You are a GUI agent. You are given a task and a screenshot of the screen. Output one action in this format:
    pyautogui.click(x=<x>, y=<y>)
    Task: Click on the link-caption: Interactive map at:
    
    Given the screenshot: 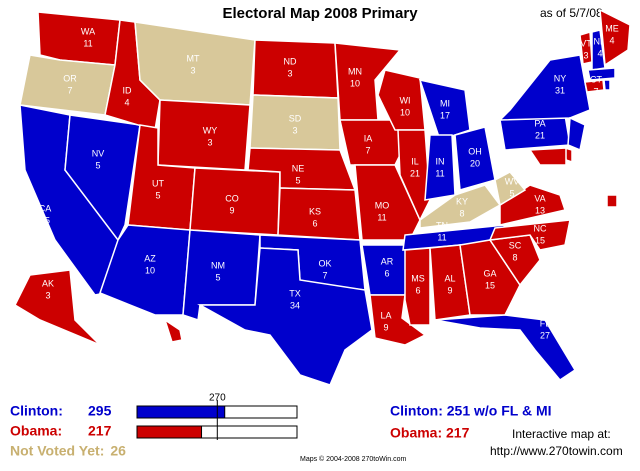 What is the action you would take?
    pyautogui.click(x=561, y=434)
    